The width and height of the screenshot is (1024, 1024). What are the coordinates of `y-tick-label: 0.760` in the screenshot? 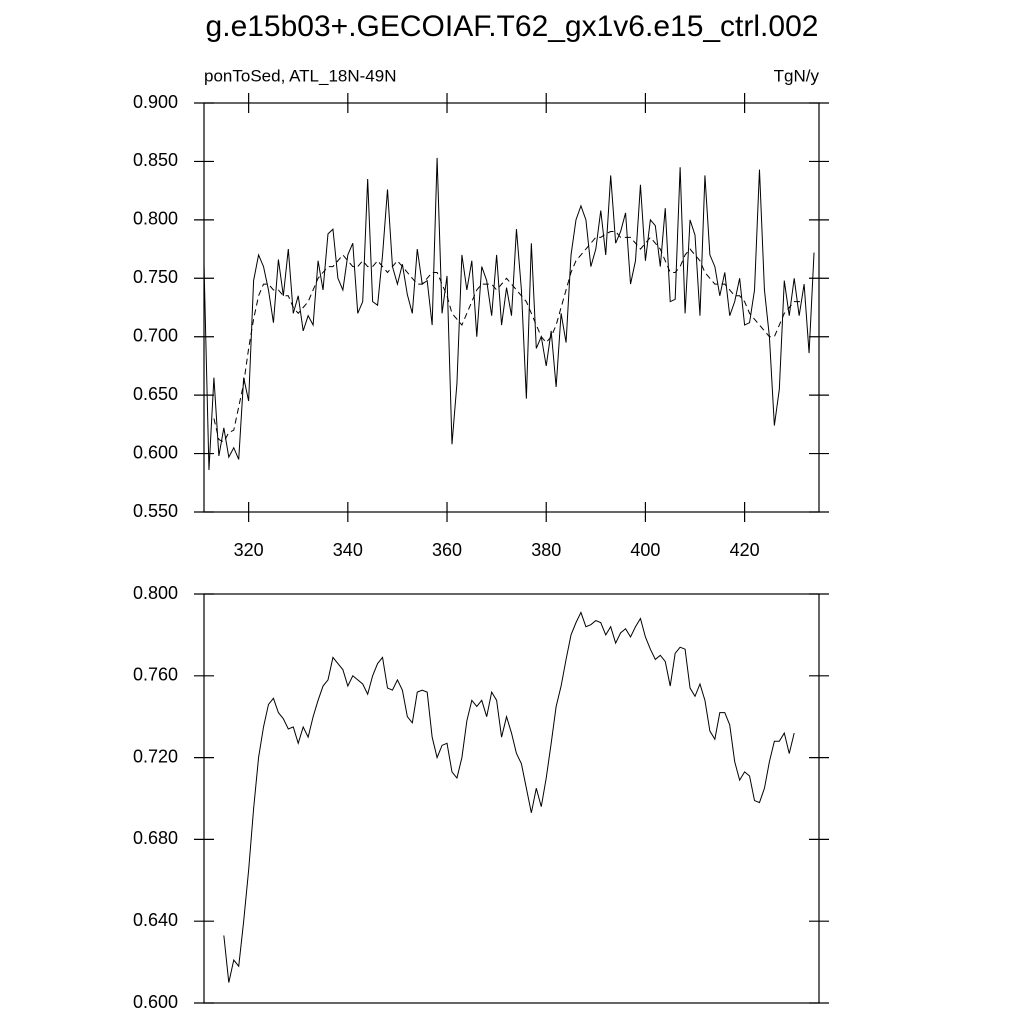 It's located at (155, 675).